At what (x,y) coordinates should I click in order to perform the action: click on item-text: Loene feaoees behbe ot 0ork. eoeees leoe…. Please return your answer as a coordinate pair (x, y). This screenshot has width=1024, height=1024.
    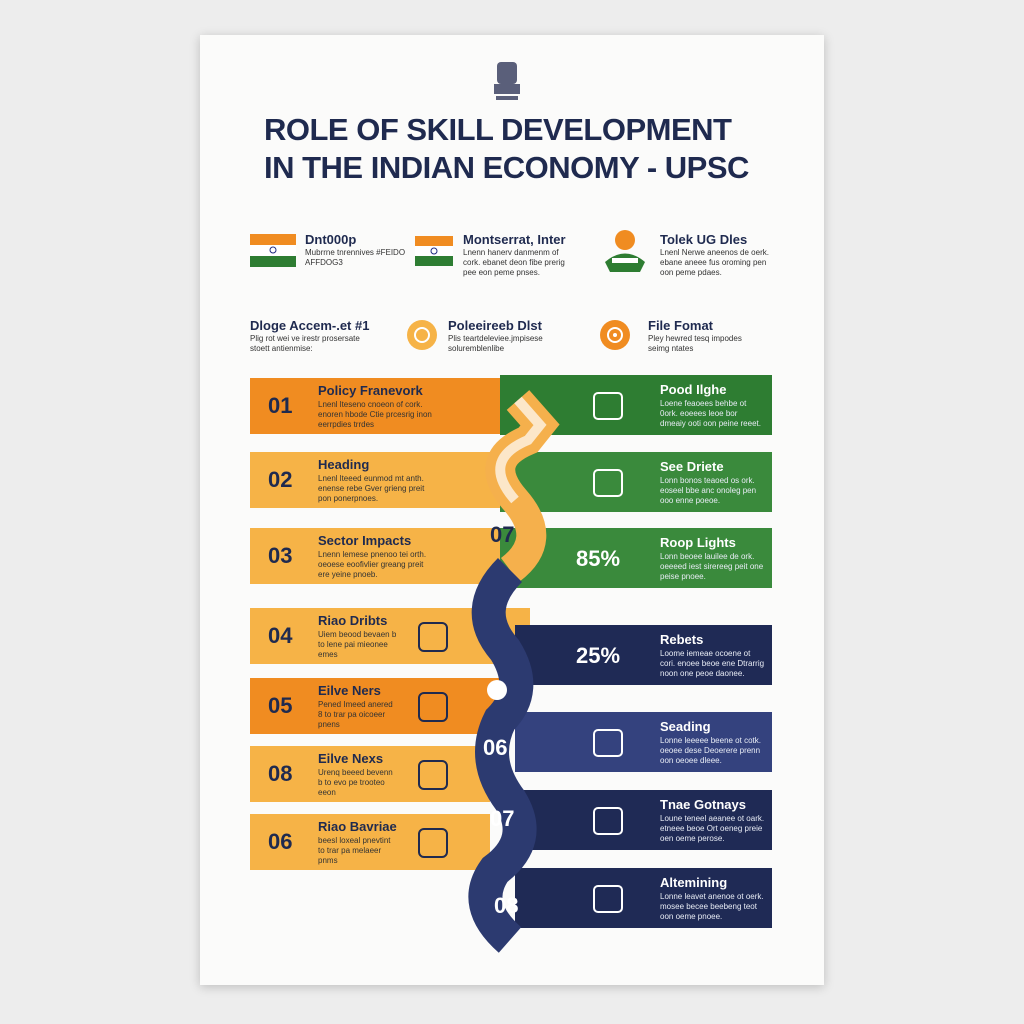
    Looking at the image, I should click on (710, 413).